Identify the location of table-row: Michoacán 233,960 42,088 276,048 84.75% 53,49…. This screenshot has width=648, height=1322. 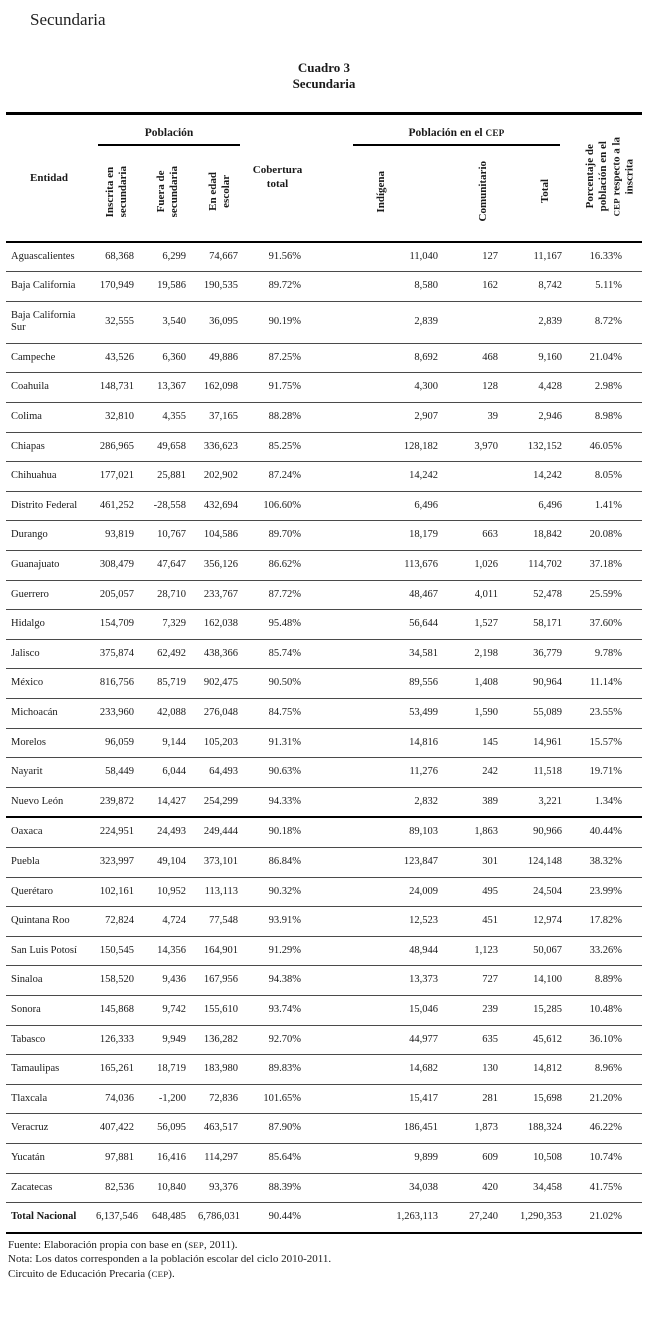
(324, 713).